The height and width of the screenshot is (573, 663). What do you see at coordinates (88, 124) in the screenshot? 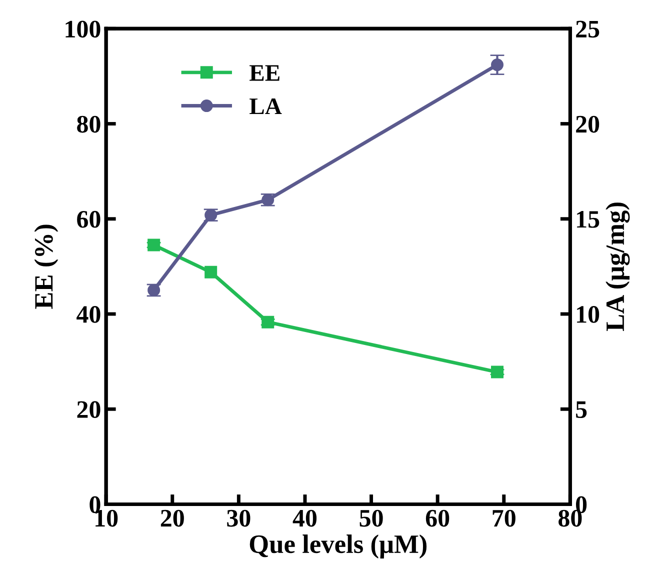
I see `y-tick-label: 80` at bounding box center [88, 124].